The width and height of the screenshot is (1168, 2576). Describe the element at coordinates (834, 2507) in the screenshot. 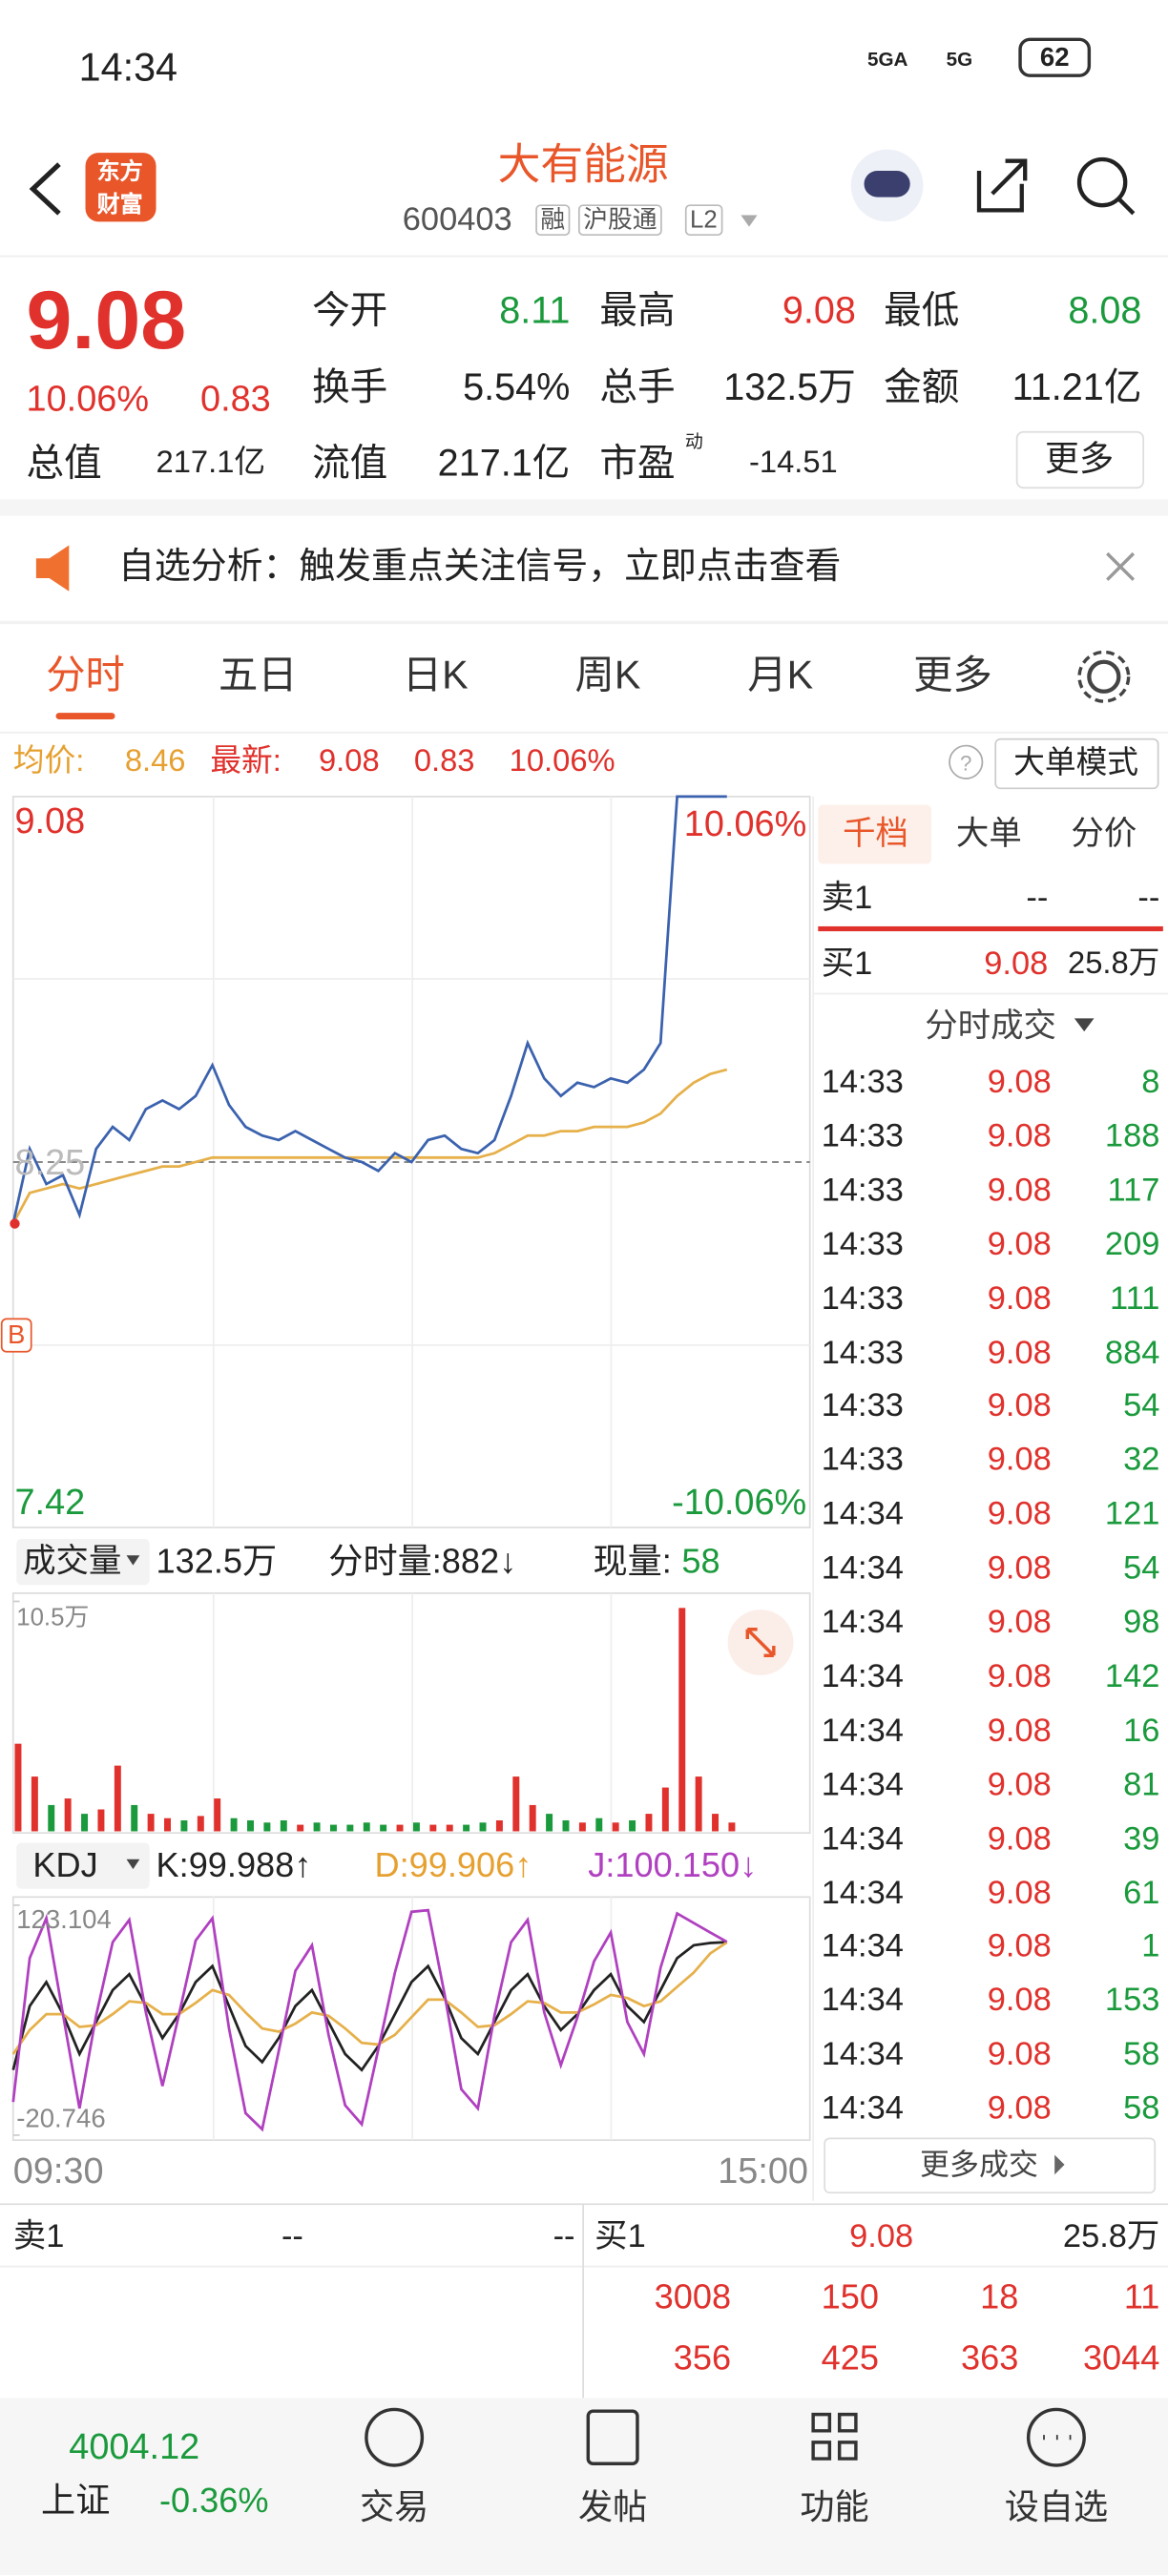

I see `nav-item: 功能` at that location.